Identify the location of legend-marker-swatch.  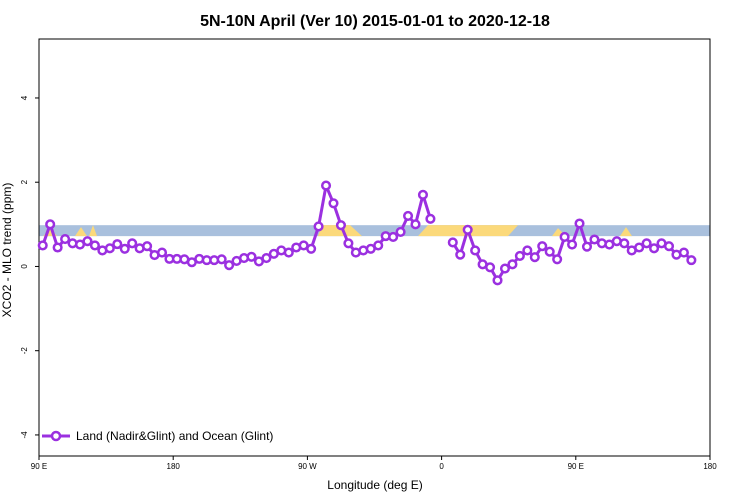
(56, 436).